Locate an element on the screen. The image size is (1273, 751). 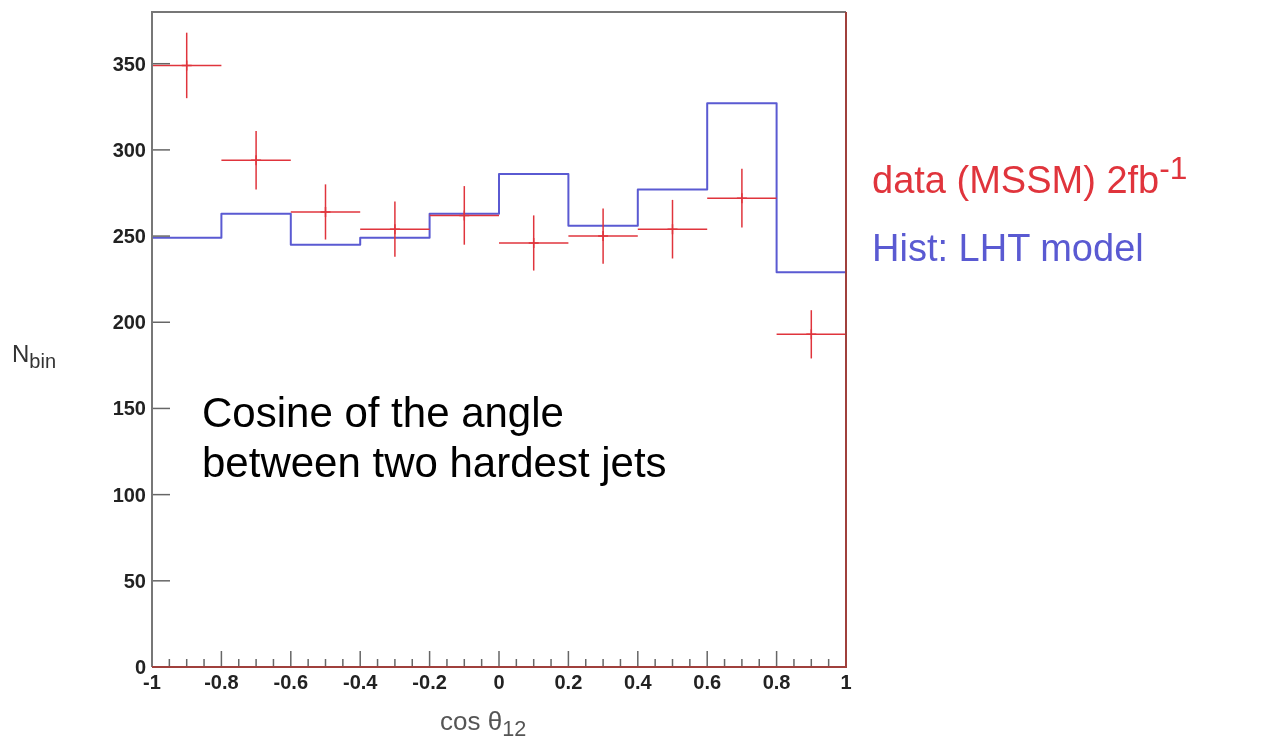
x-tick-label: 1 is located at coordinates (846, 681).